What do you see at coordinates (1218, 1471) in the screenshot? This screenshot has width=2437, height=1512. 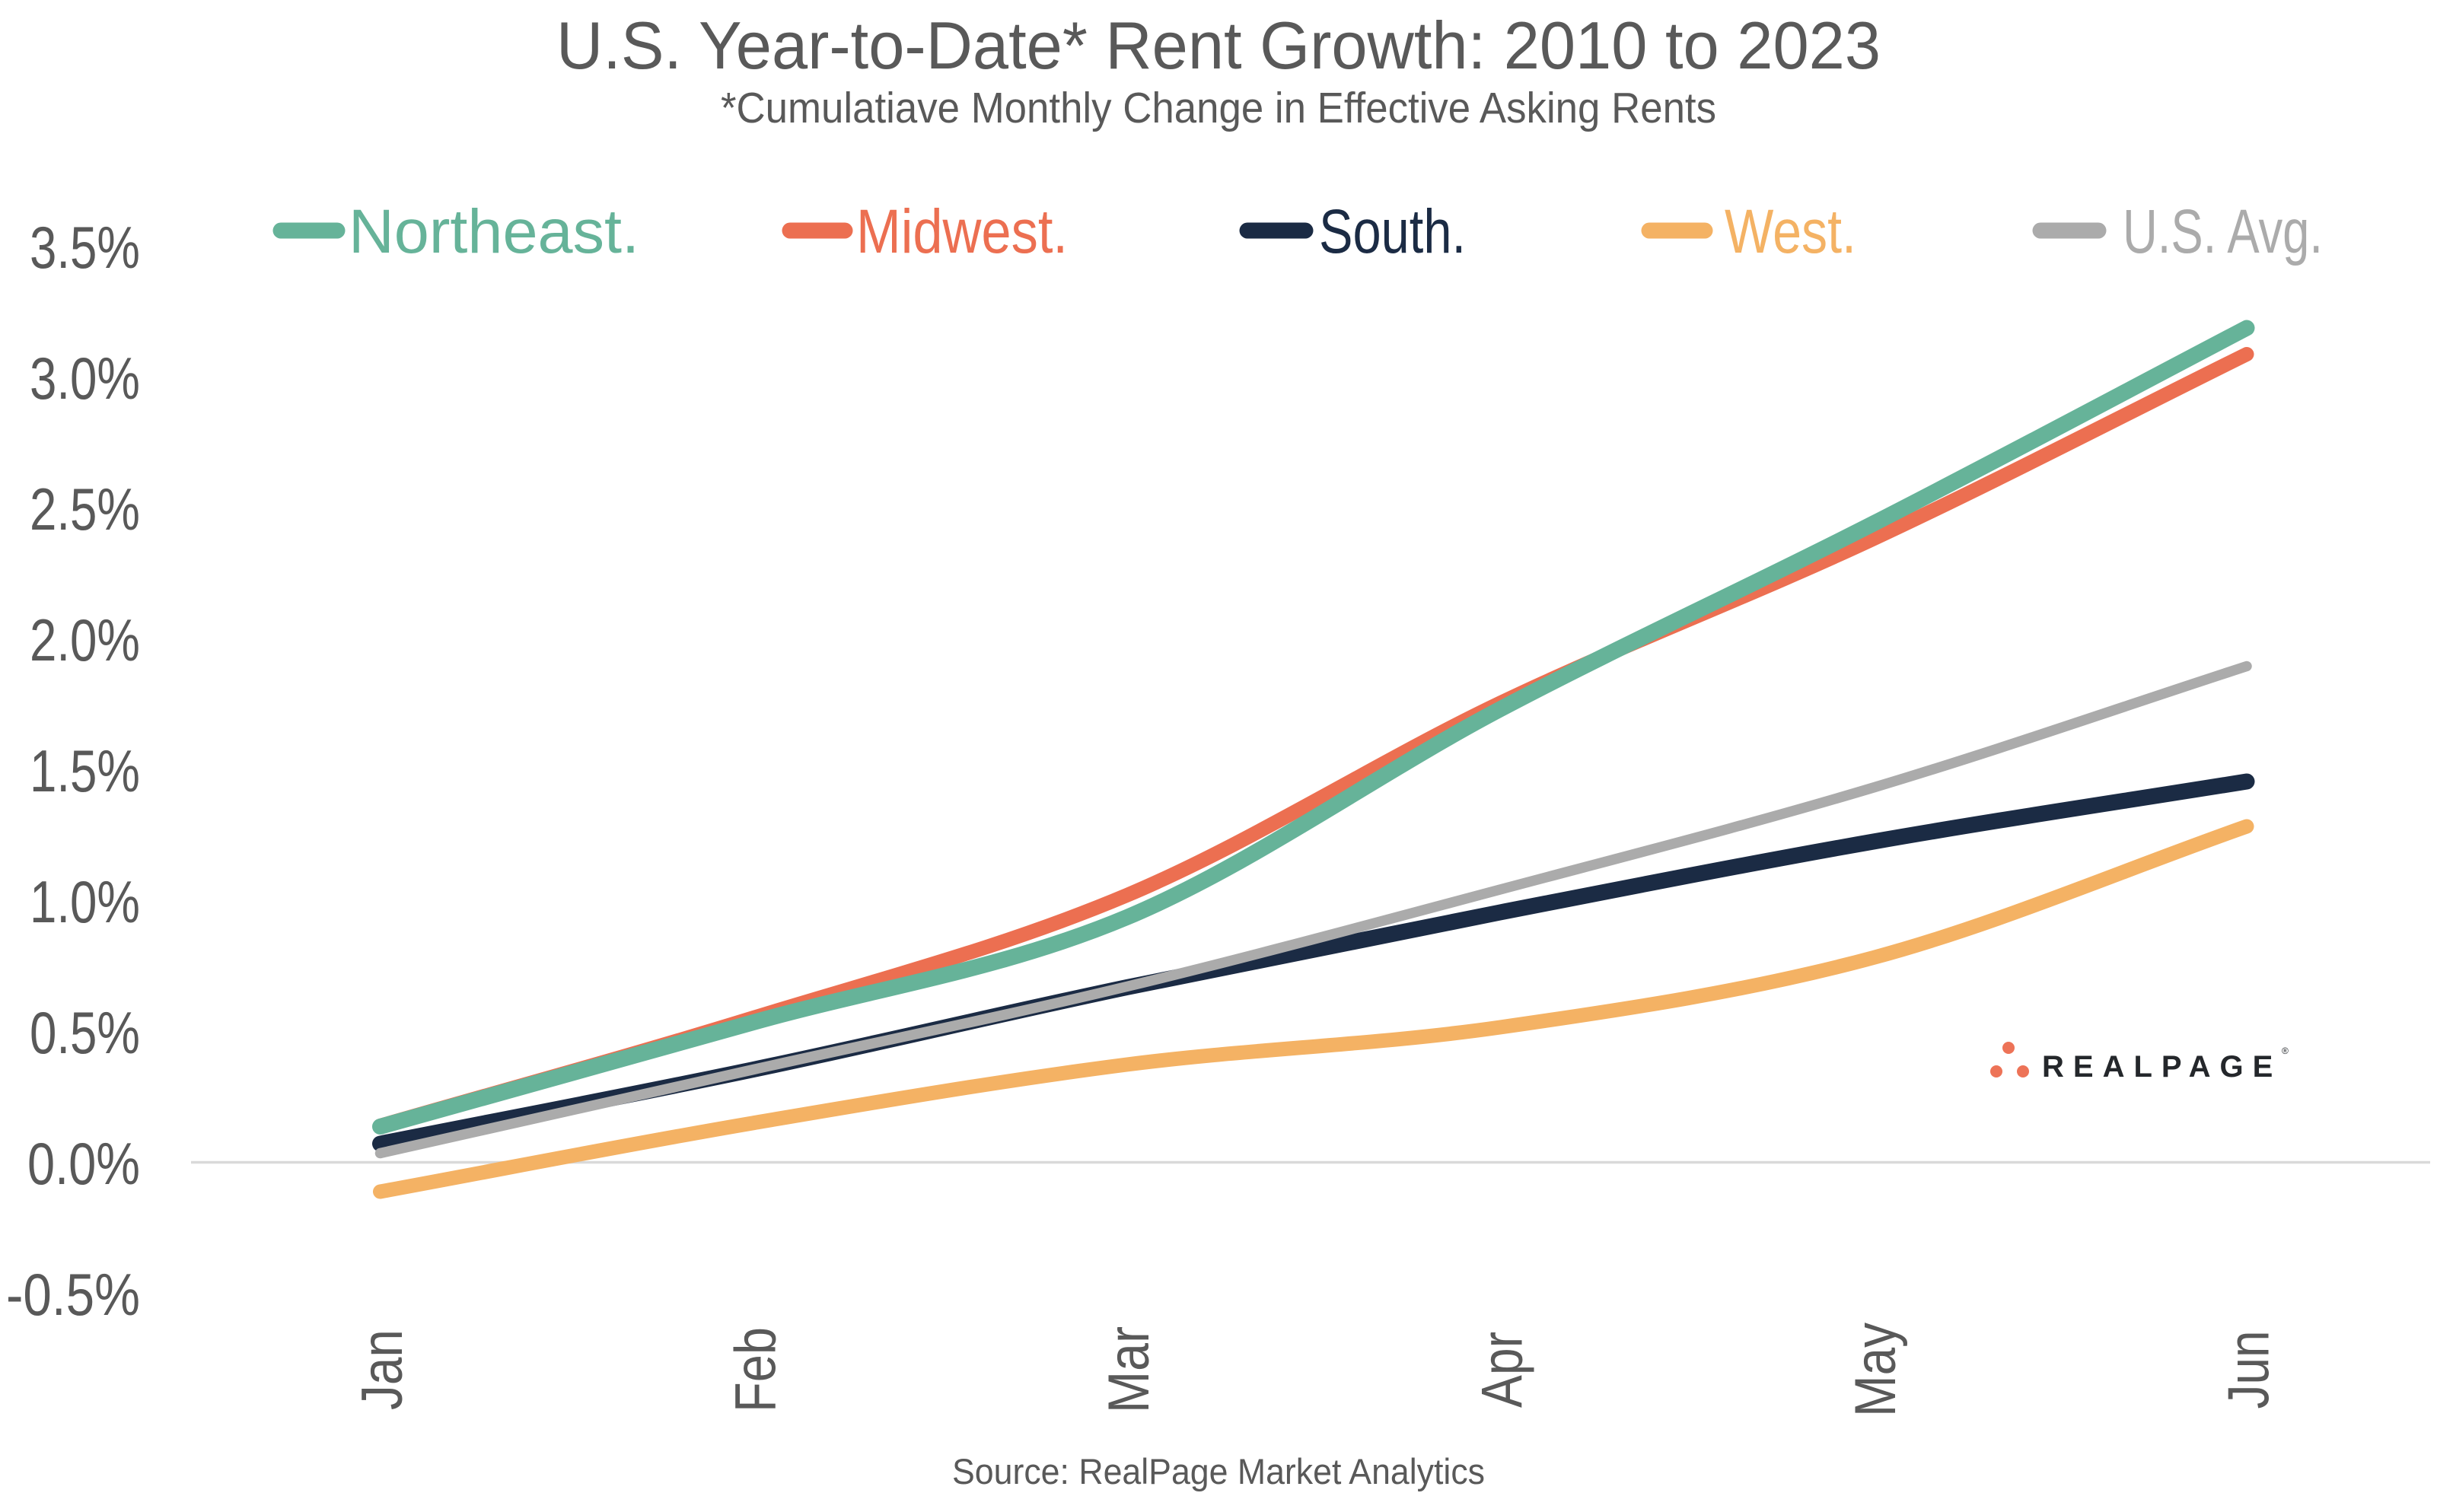 I see `svg-text:Source: RealPage Market Analyt: Source: RealPage Market Analytics` at bounding box center [1218, 1471].